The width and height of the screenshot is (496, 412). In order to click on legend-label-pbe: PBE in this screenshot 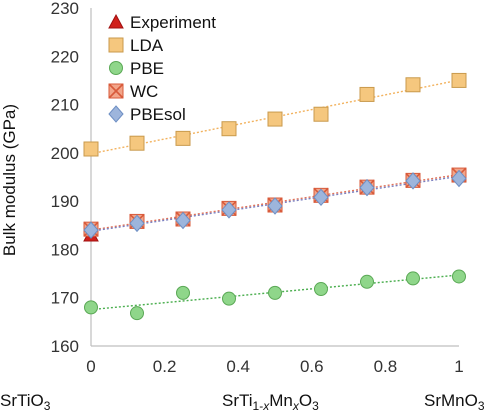, I will do `click(147, 68)`.